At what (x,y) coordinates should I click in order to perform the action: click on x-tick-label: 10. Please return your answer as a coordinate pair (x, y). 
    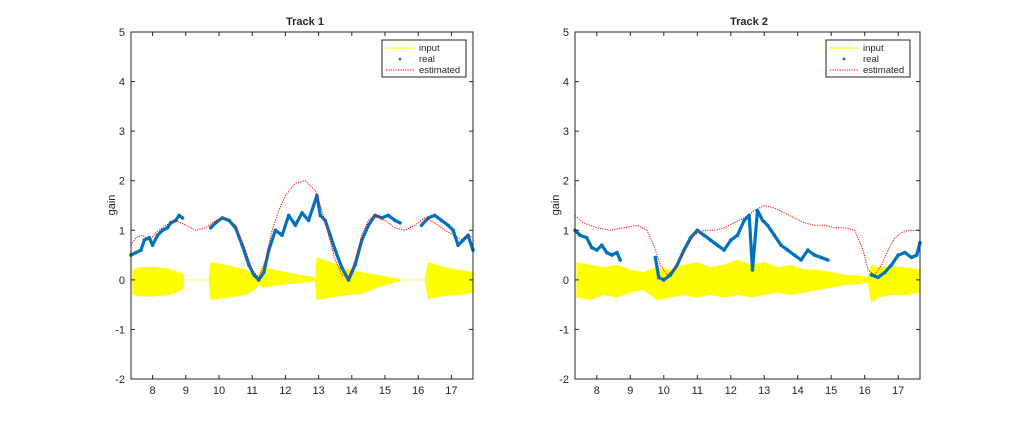
    Looking at the image, I should click on (664, 391).